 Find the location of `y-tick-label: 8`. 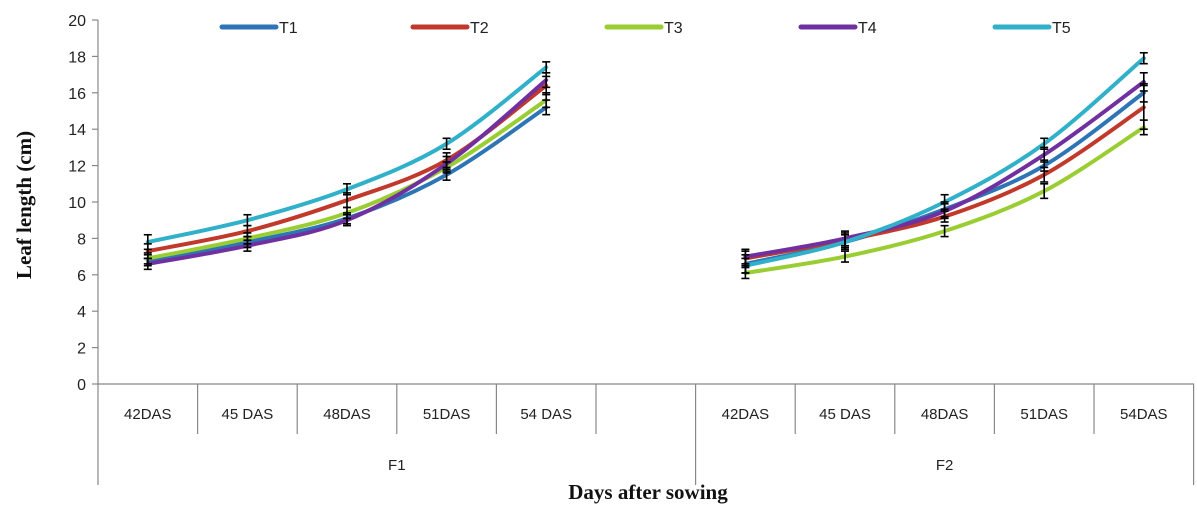

y-tick-label: 8 is located at coordinates (81, 239).